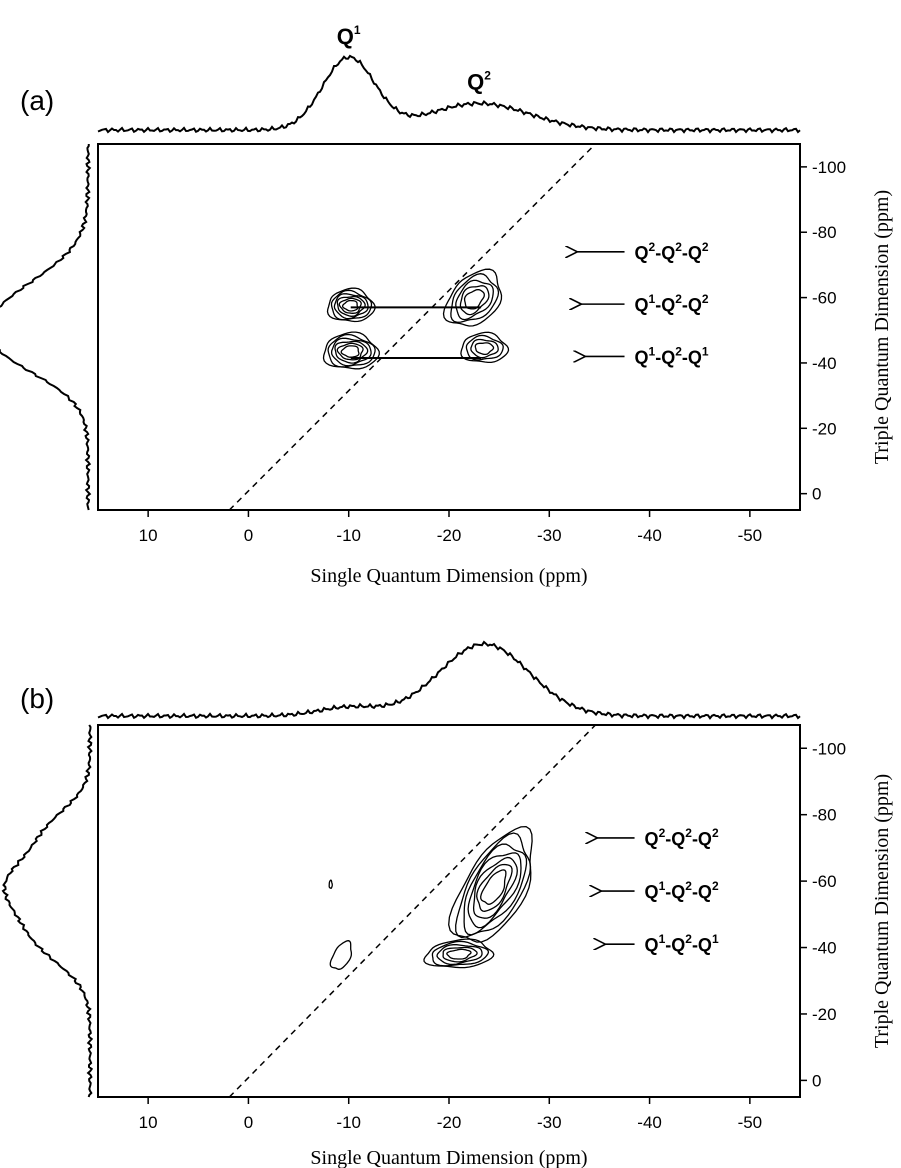 The height and width of the screenshot is (1168, 901). I want to click on peak-label: Q2, so click(479, 81).